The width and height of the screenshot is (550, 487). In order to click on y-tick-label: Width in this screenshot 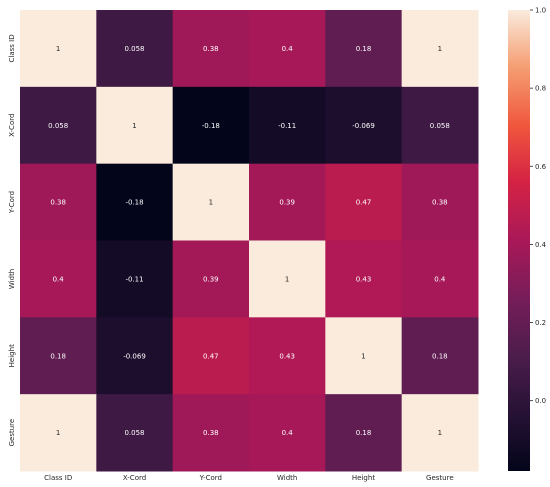, I will do `click(12, 279)`.